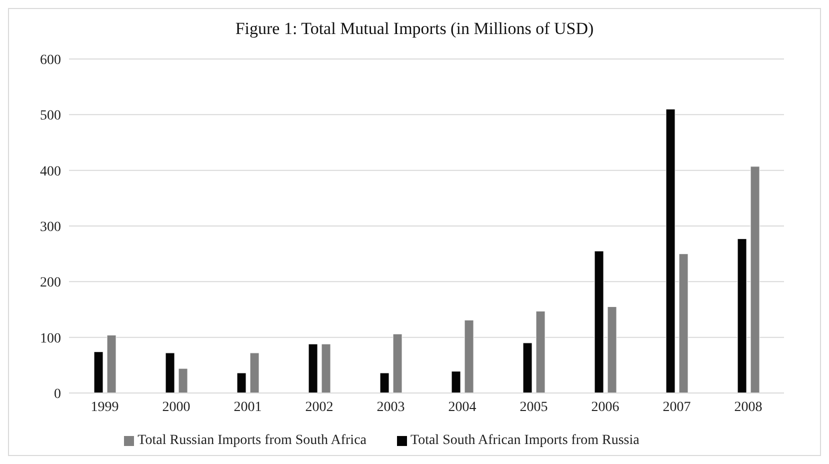 Image resolution: width=829 pixels, height=464 pixels. I want to click on x-tick-label: 2000, so click(176, 407).